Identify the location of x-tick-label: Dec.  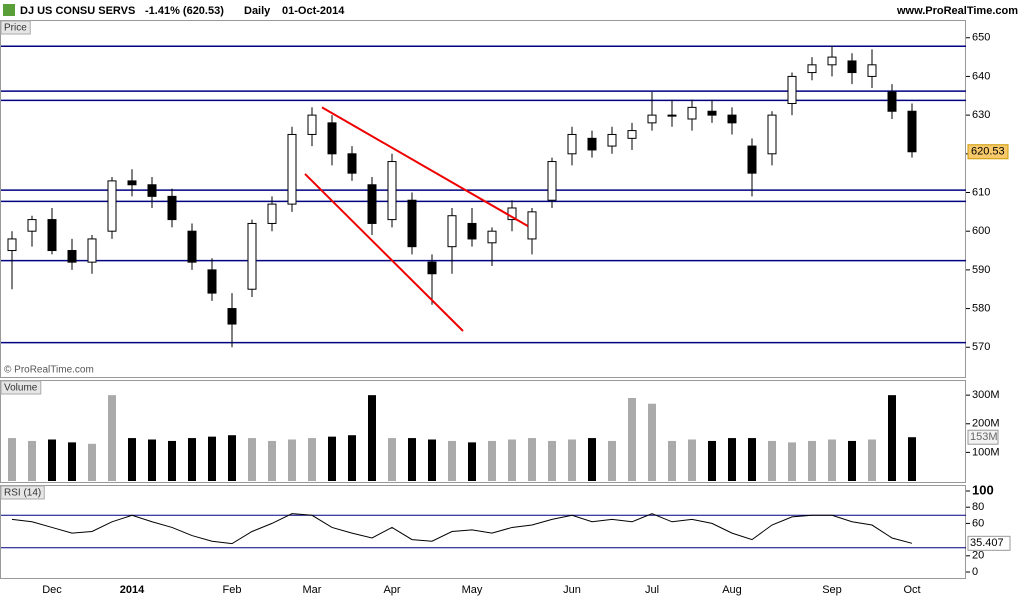
(52, 590).